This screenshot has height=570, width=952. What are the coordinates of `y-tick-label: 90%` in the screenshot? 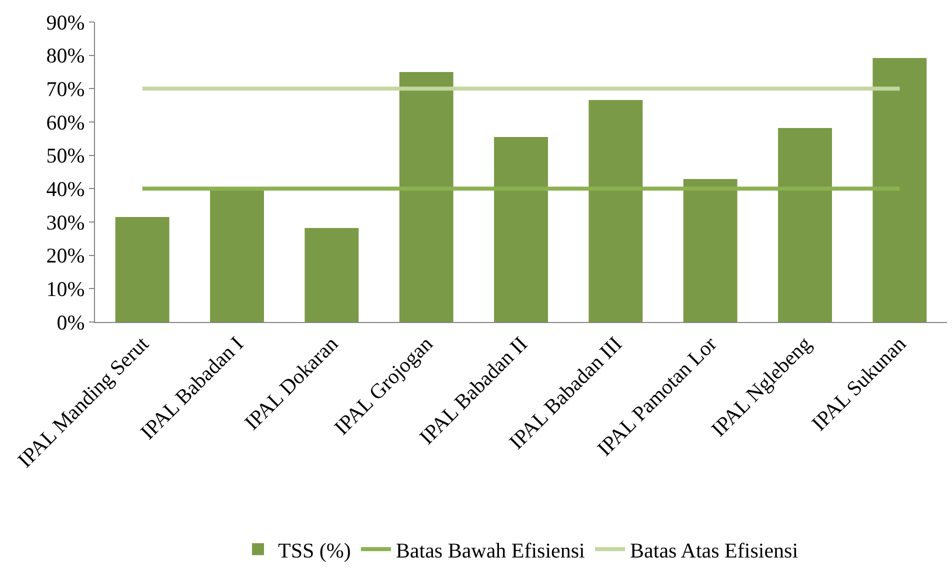 It's located at (65, 22).